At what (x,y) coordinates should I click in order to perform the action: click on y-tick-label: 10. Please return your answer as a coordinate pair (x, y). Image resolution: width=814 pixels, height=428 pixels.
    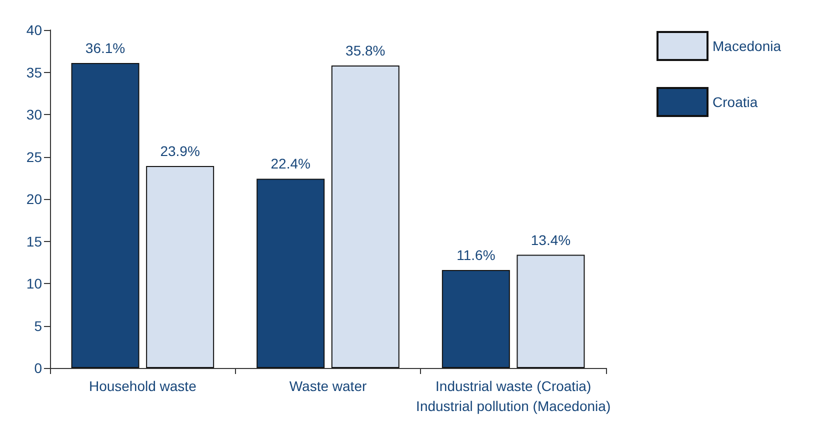
    Looking at the image, I should click on (34, 284).